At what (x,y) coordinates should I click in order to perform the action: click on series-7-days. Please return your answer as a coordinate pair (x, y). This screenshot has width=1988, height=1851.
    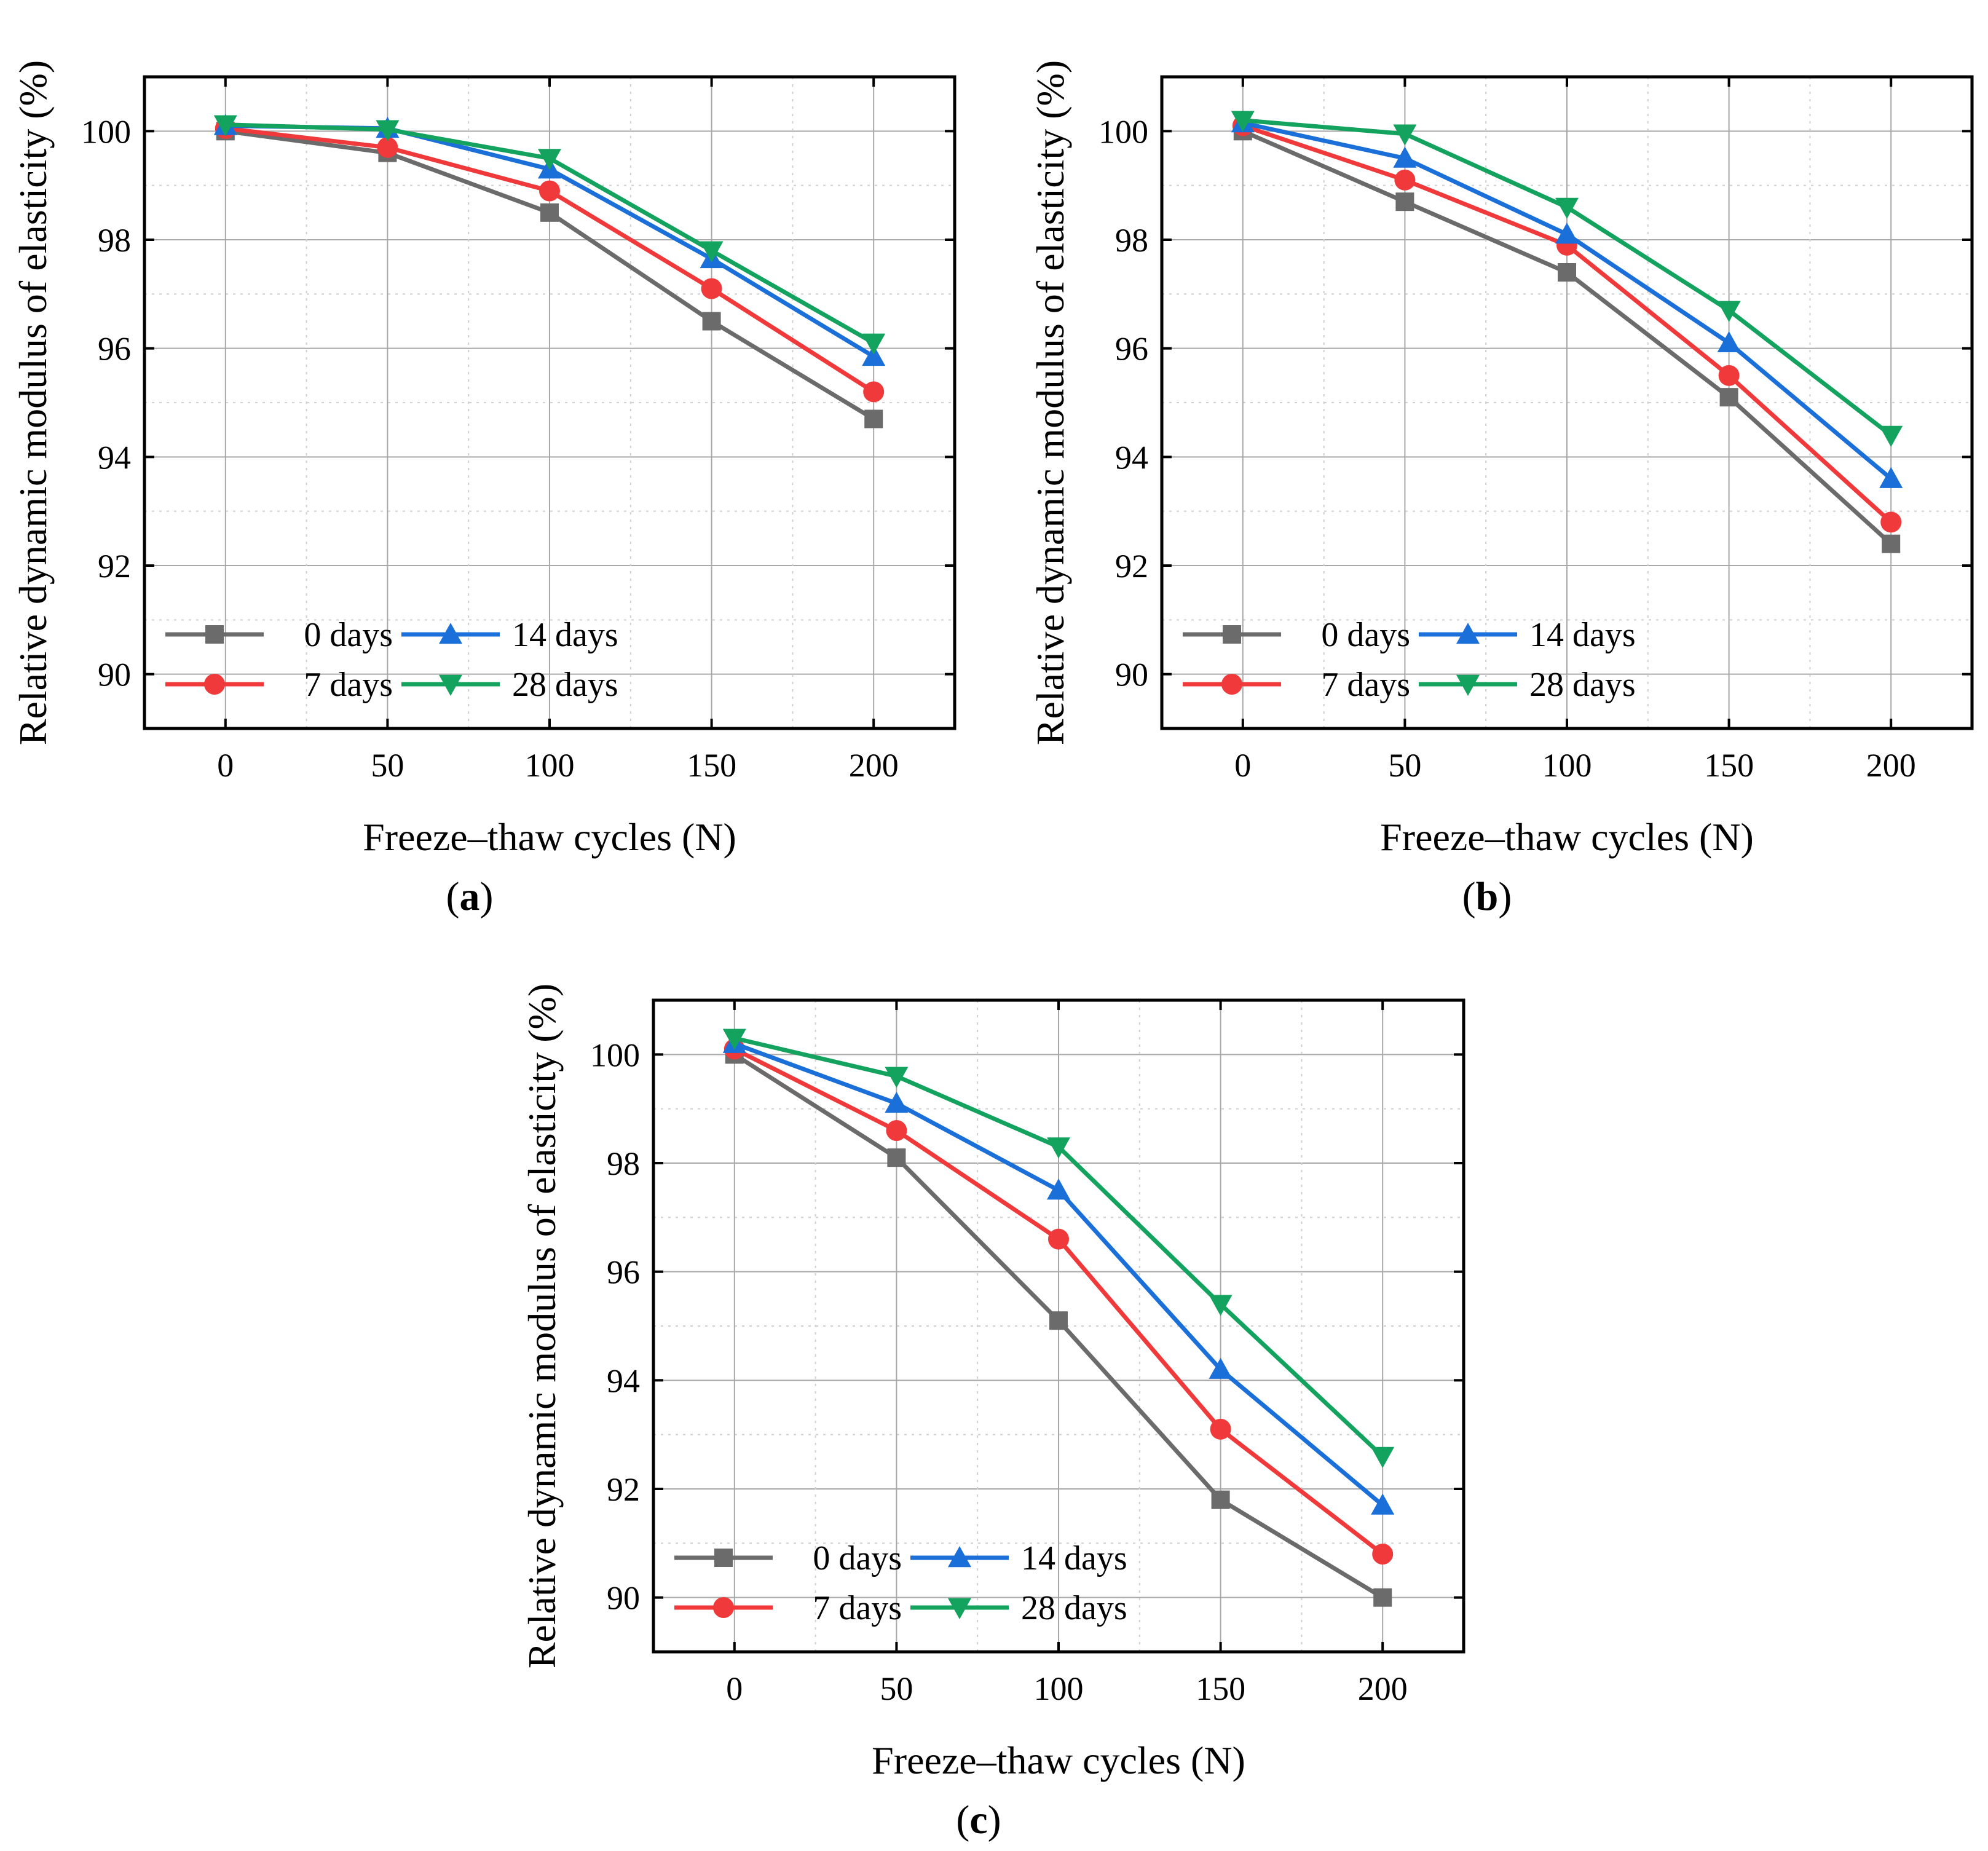
    Looking at the image, I should click on (1059, 1301).